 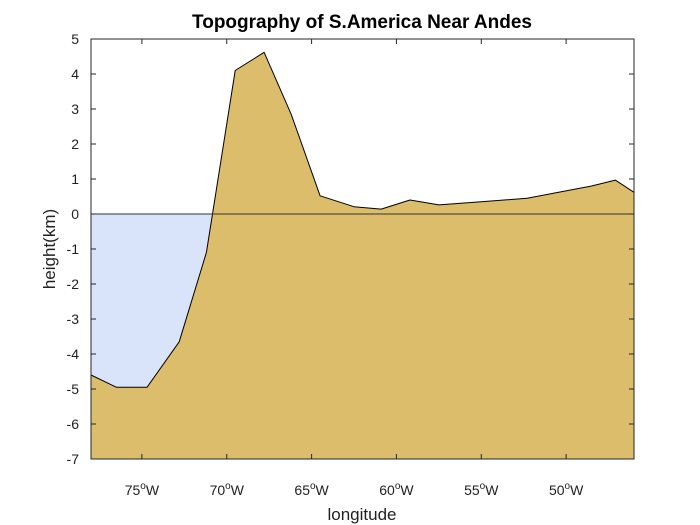 I want to click on y-tick-label: 5, so click(x=75, y=39).